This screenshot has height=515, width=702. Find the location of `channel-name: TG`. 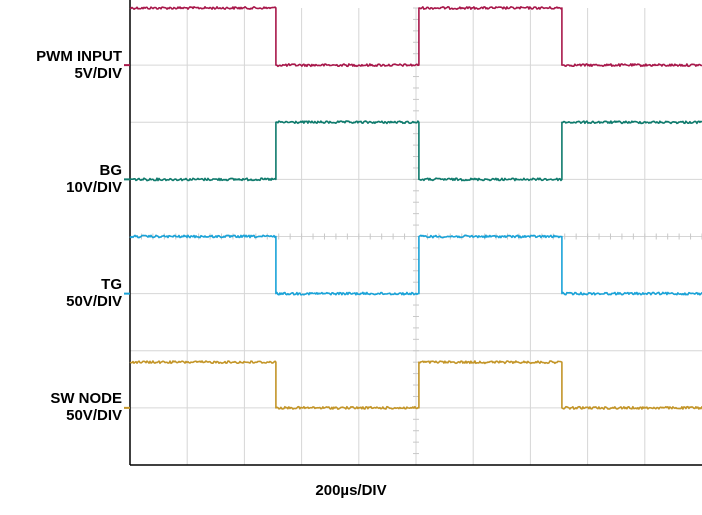

channel-name: TG is located at coordinates (111, 284).